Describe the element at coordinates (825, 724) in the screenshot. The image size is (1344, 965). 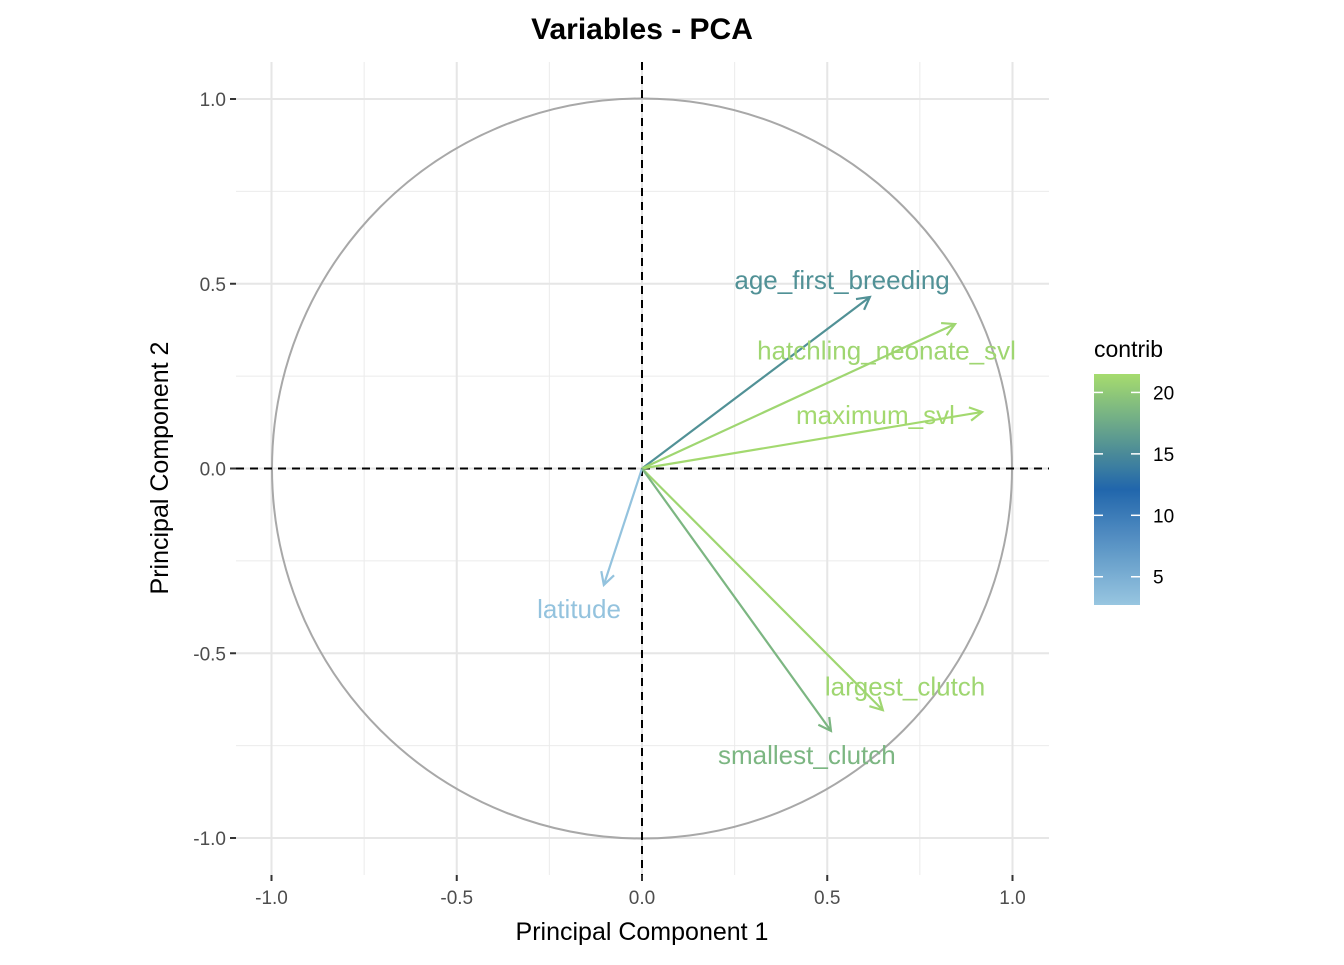
I see `arrowhead-smallest_clutch` at that location.